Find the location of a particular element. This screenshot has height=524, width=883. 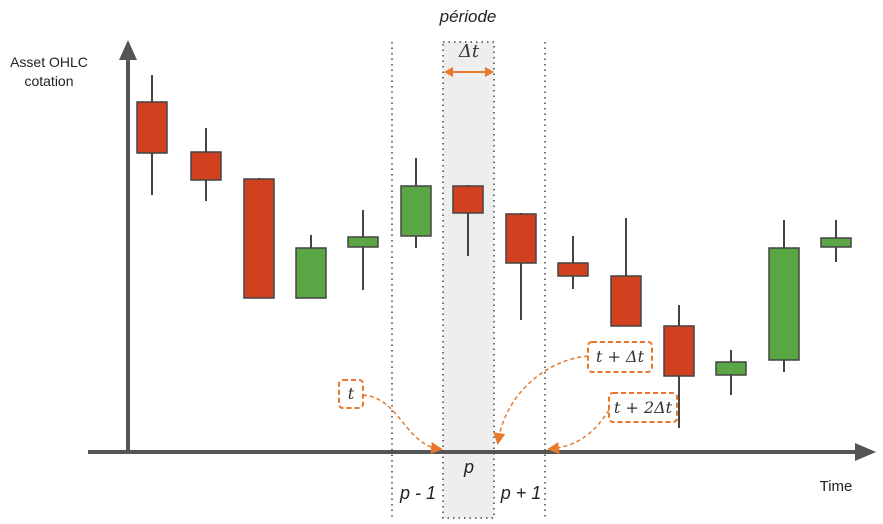

t-plus-delta-label: t + Δt is located at coordinates (620, 356).